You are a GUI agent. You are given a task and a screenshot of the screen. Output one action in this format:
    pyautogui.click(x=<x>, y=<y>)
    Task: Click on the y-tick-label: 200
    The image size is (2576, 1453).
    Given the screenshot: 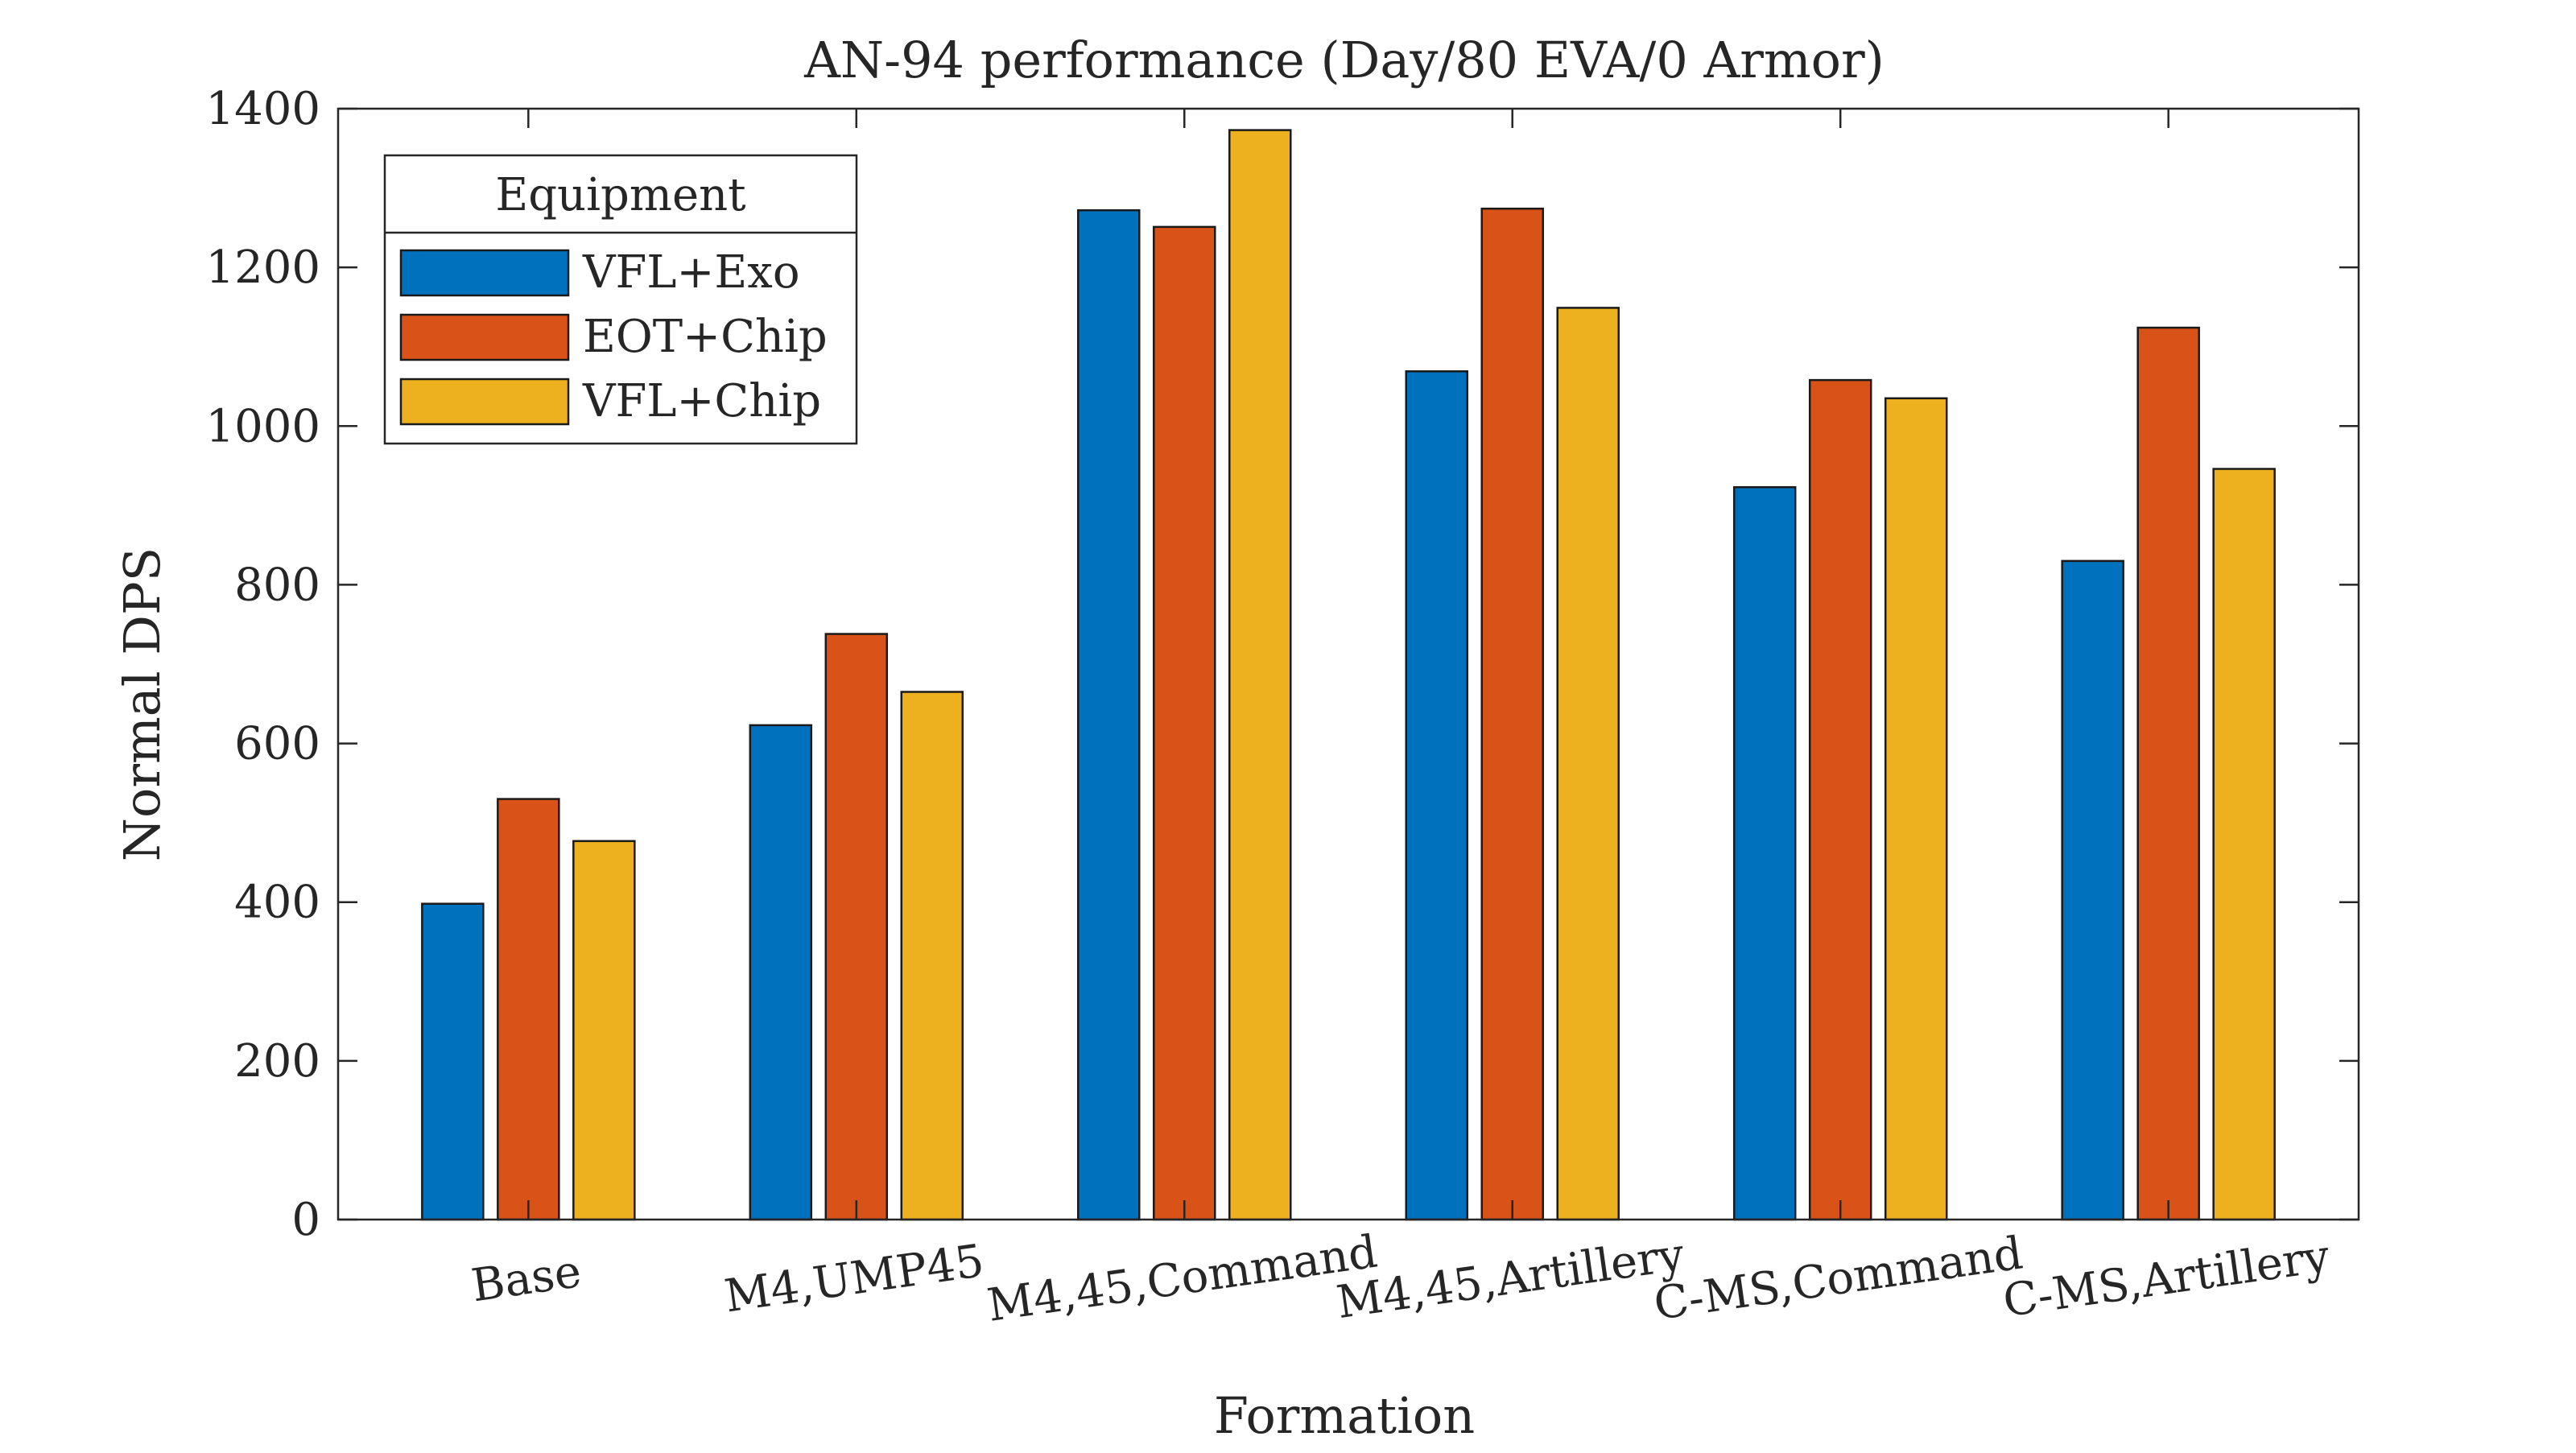 What is the action you would take?
    pyautogui.click(x=277, y=1061)
    